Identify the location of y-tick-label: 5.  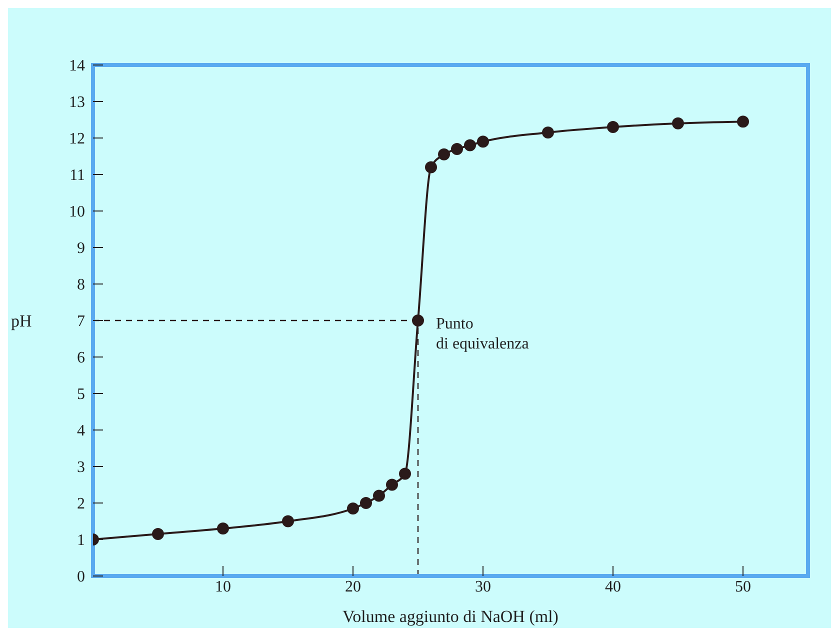
(81, 395).